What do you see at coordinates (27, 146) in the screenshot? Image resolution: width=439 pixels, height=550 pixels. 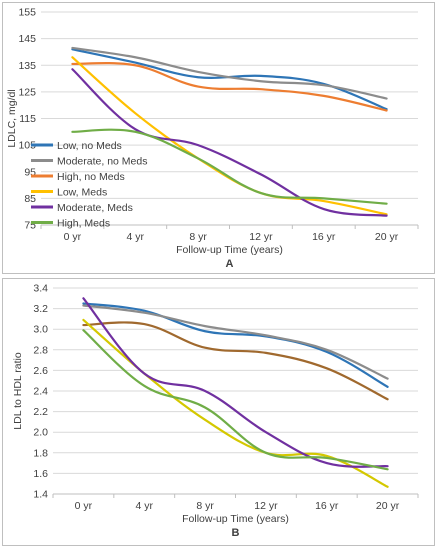 I see `chart-a-y-tick-label: 105` at bounding box center [27, 146].